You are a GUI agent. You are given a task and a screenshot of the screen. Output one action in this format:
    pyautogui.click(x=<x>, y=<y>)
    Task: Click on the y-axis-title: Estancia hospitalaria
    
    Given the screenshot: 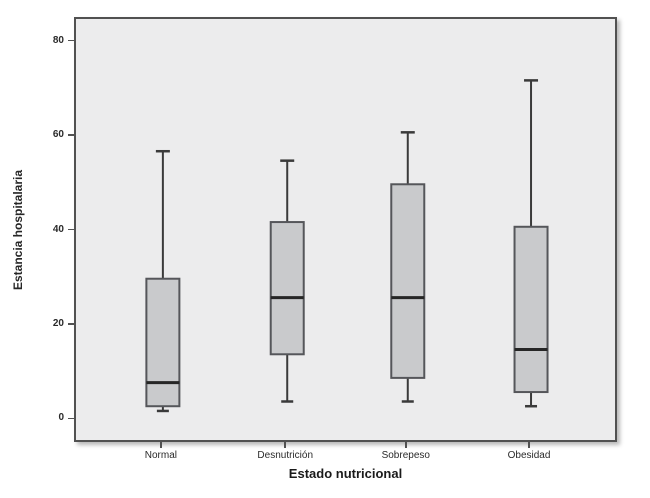 What is the action you would take?
    pyautogui.click(x=18, y=229)
    